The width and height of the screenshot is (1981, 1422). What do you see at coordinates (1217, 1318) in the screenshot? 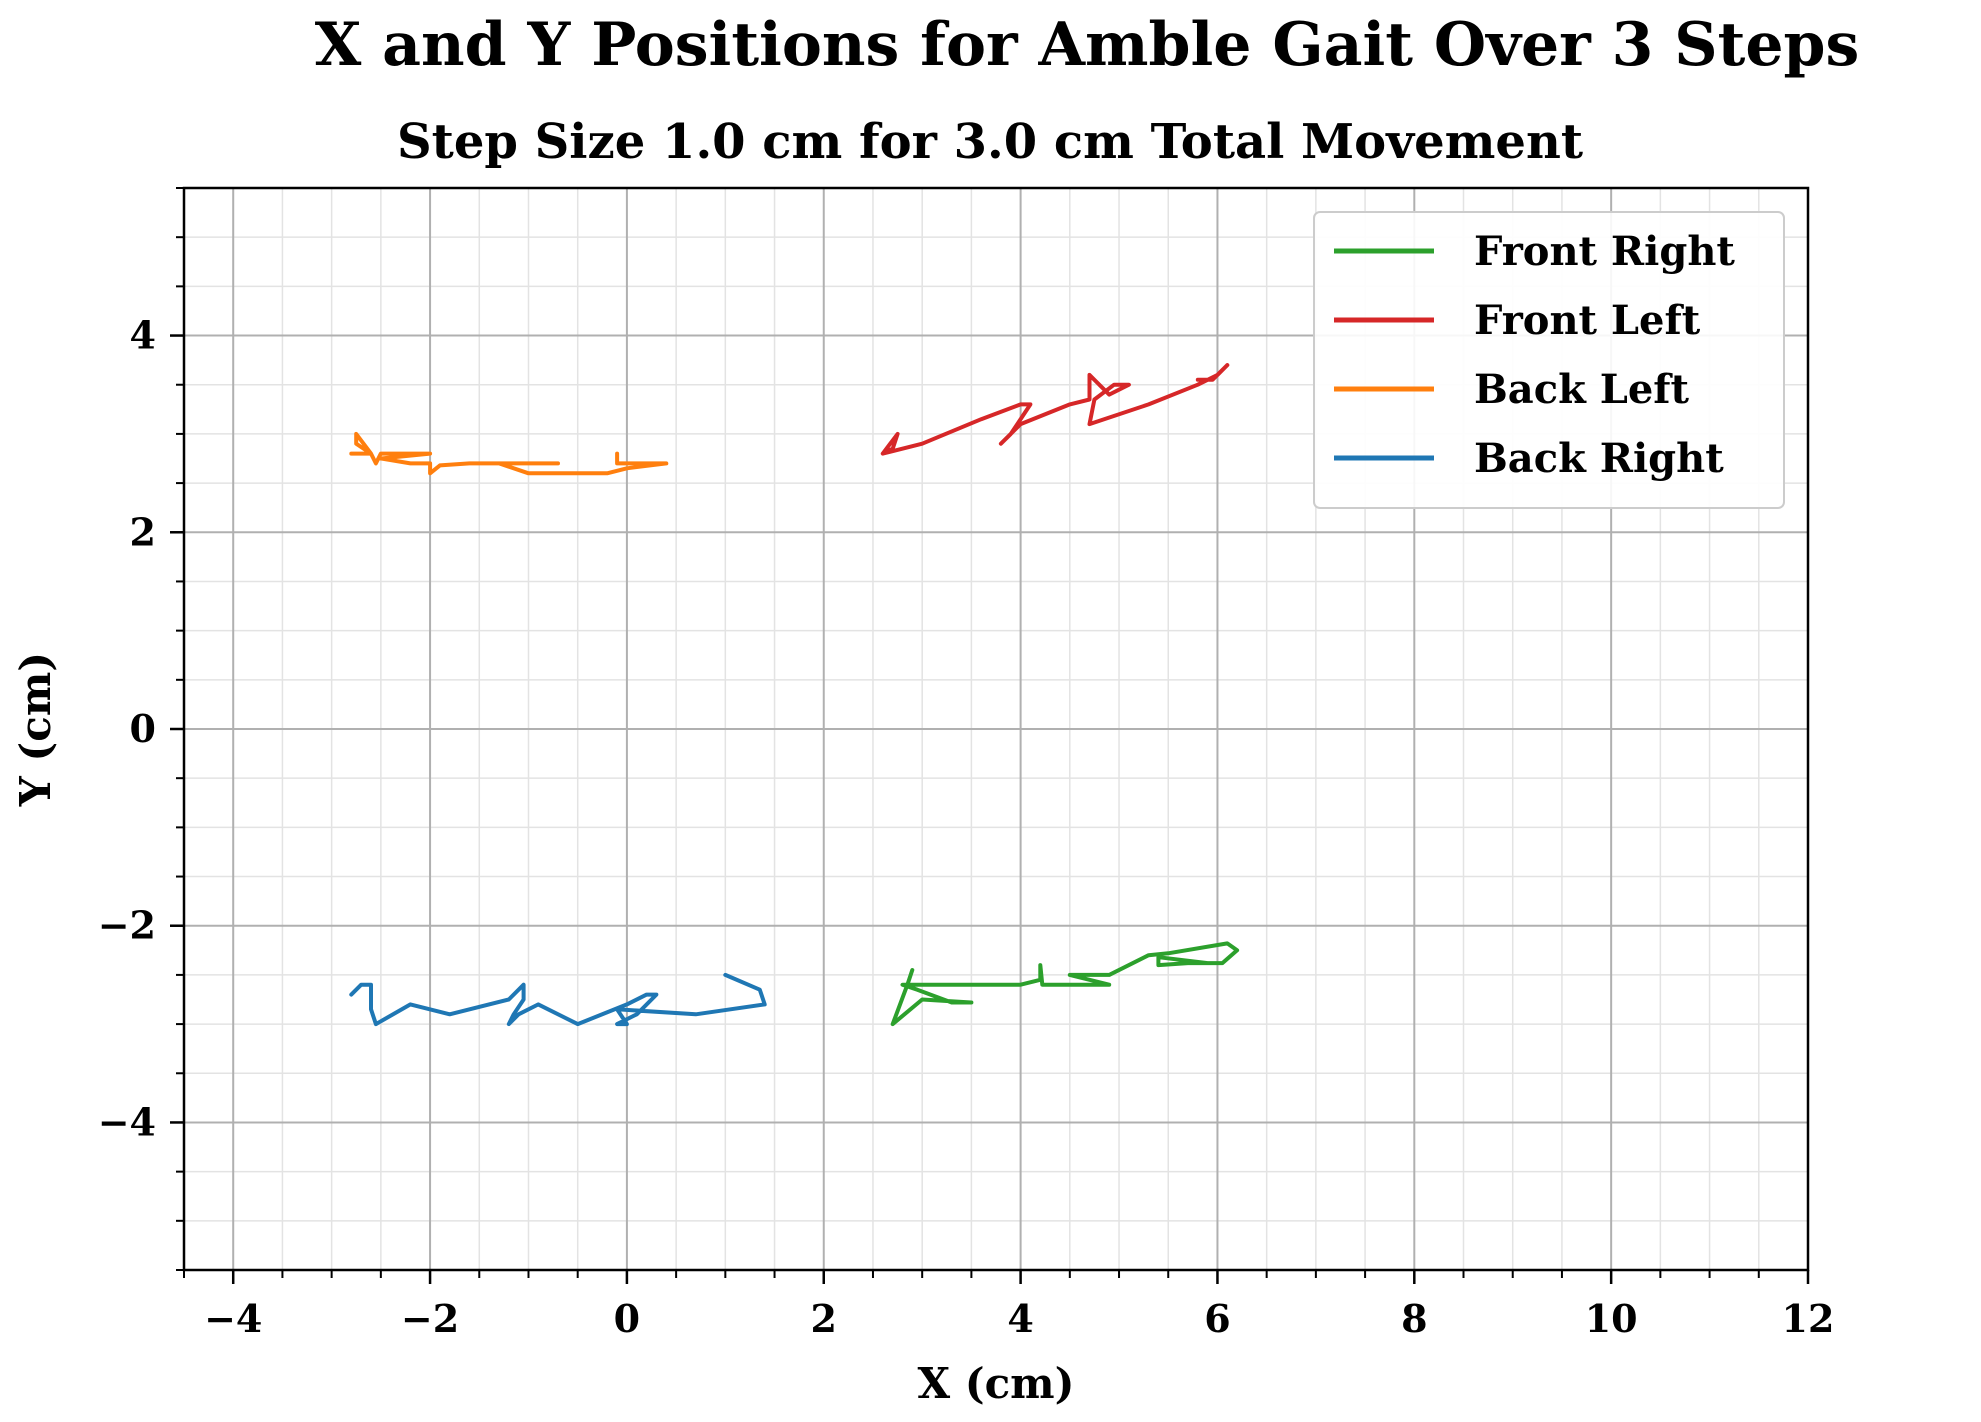
I see `x-tick-label: 6` at bounding box center [1217, 1318].